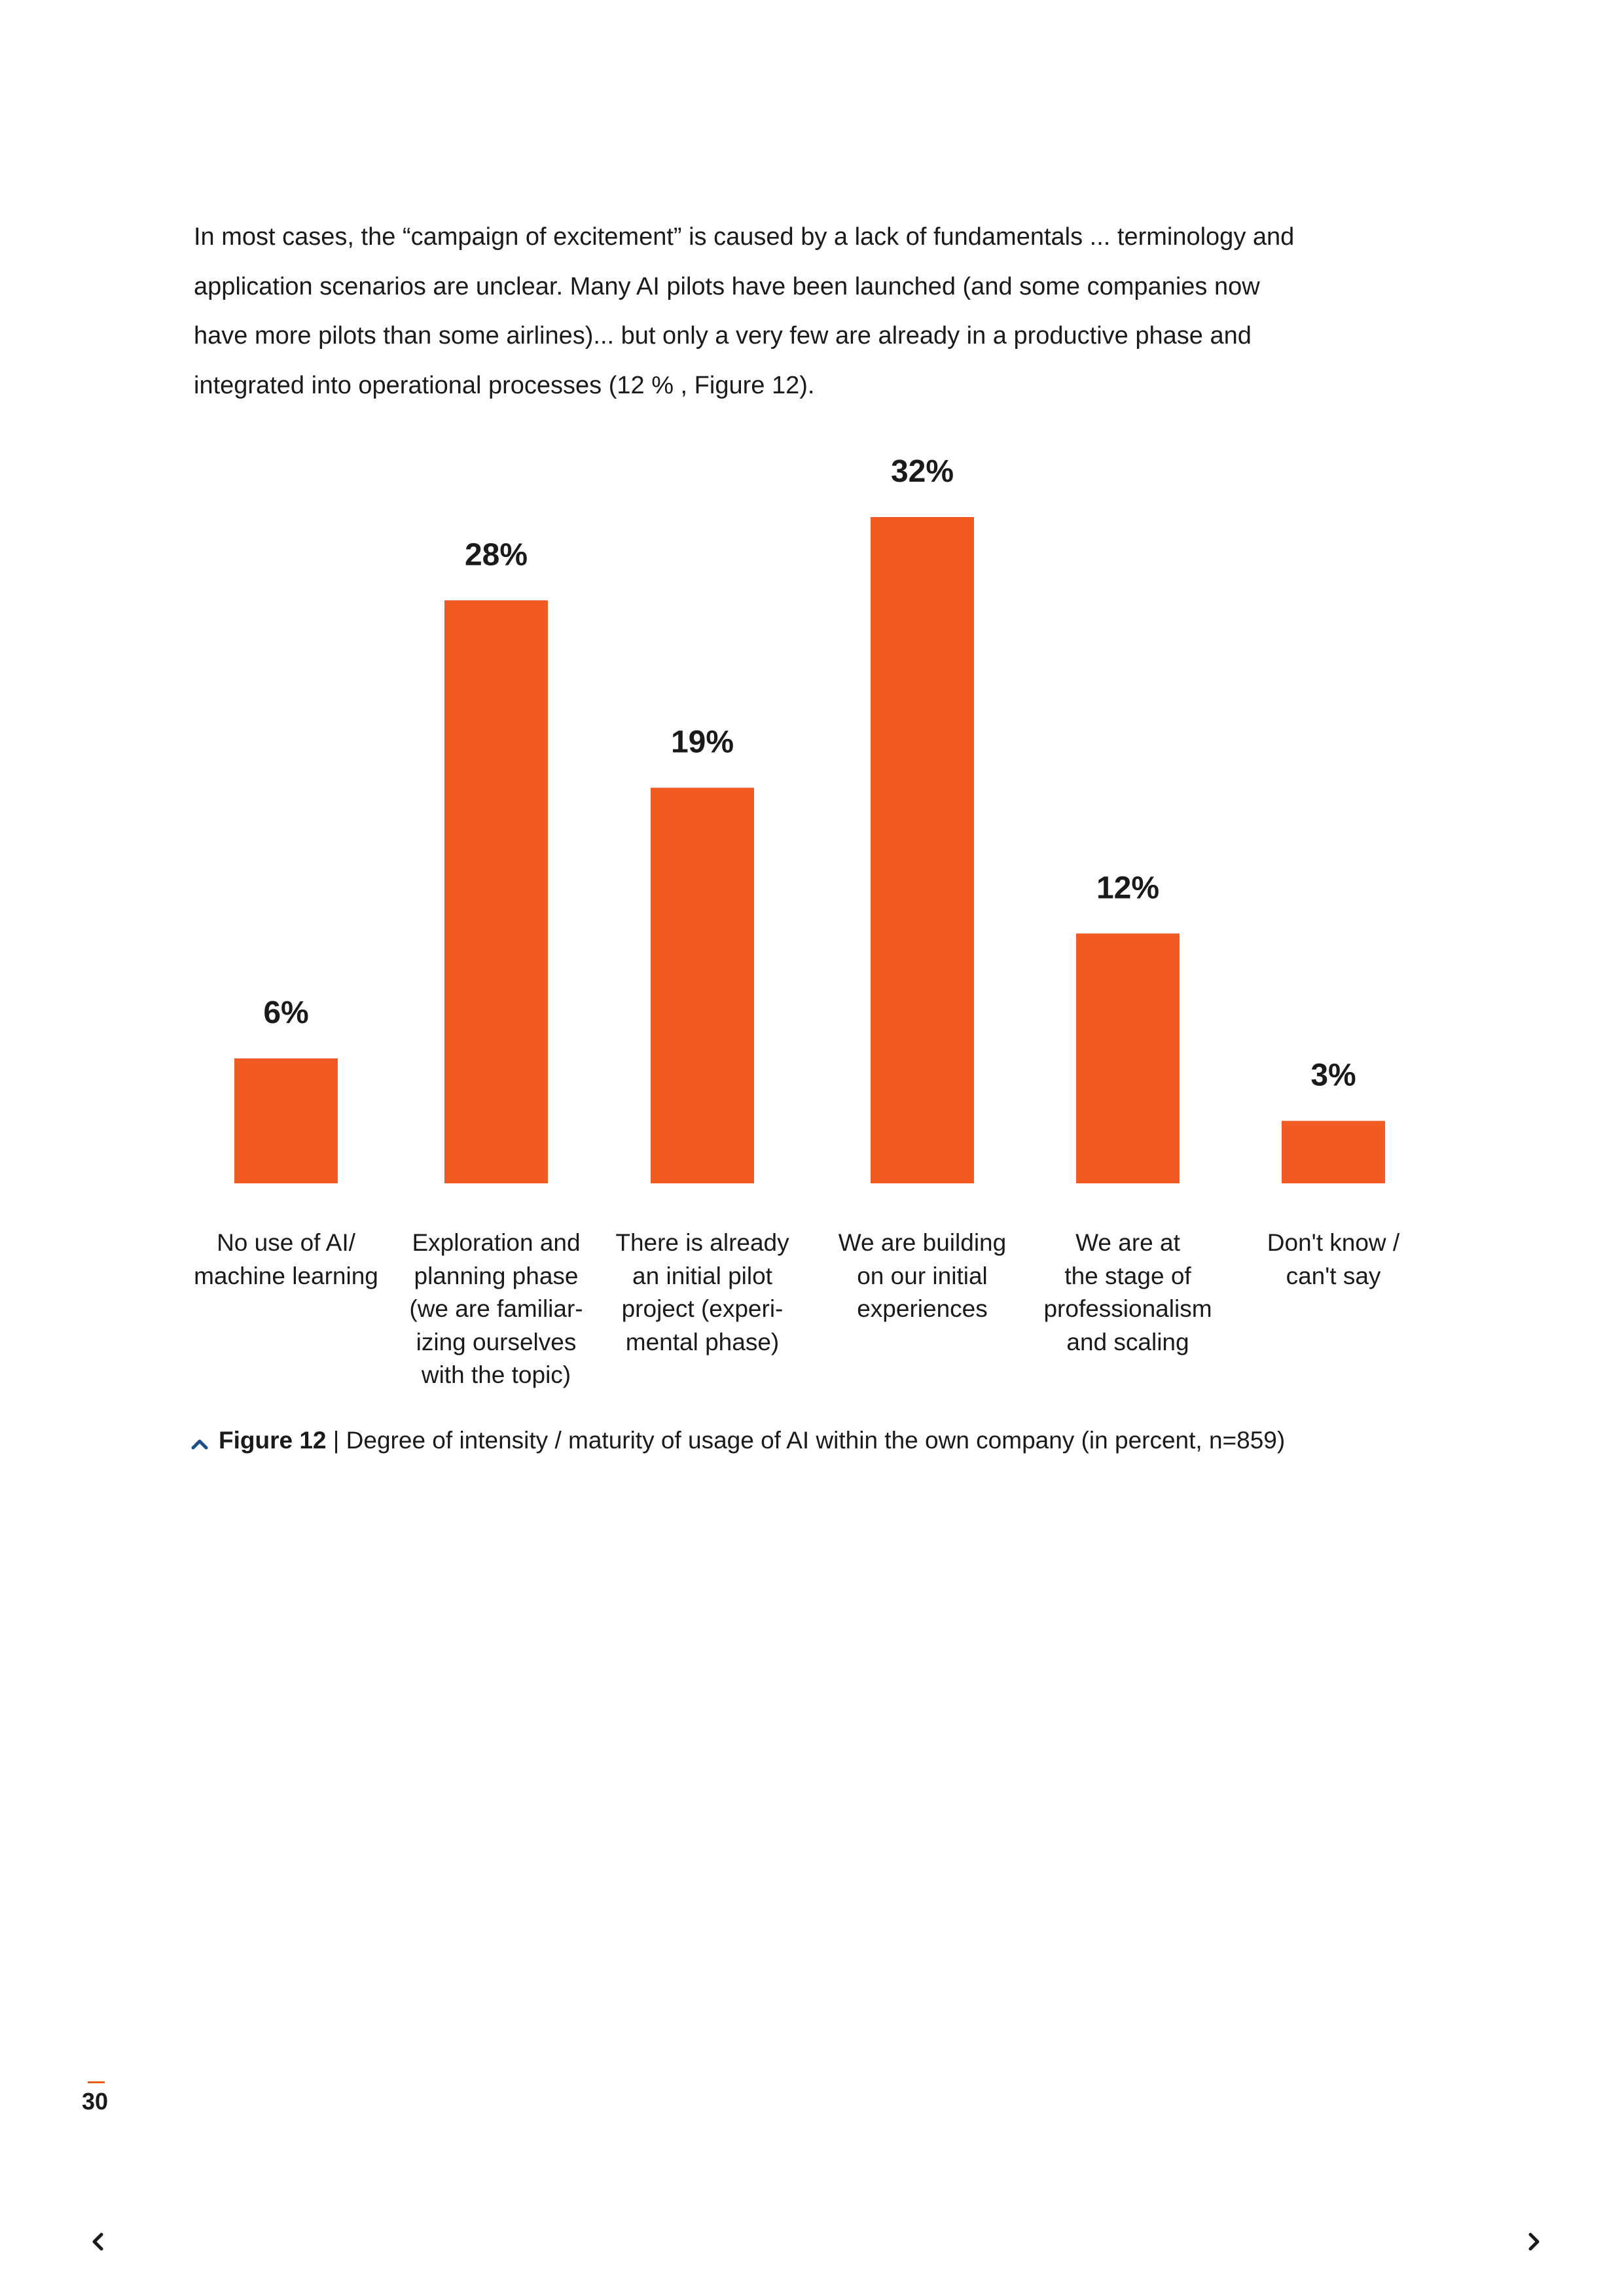  Describe the element at coordinates (1333, 1259) in the screenshot. I see `category-label-6: Don't know / can't say` at that location.